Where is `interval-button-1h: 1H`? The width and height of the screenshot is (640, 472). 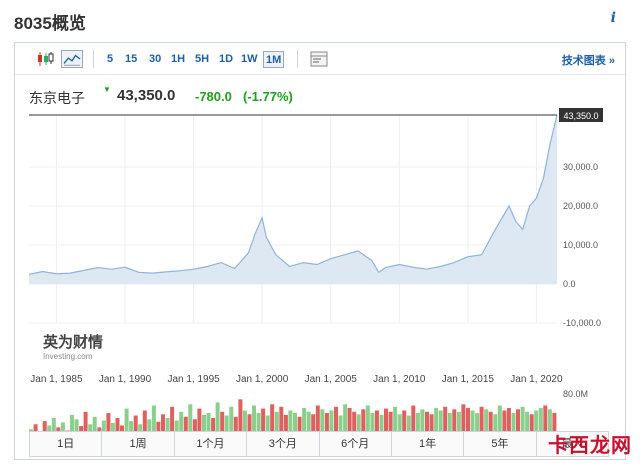
interval-button-1h: 1H is located at coordinates (178, 59).